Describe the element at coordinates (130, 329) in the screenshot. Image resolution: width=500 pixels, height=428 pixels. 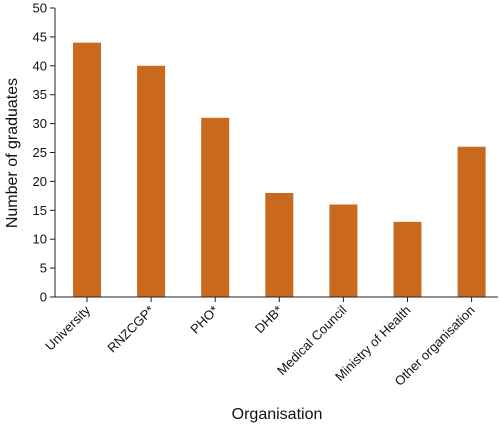
I see `x-tick-label: RNZCGP*` at that location.